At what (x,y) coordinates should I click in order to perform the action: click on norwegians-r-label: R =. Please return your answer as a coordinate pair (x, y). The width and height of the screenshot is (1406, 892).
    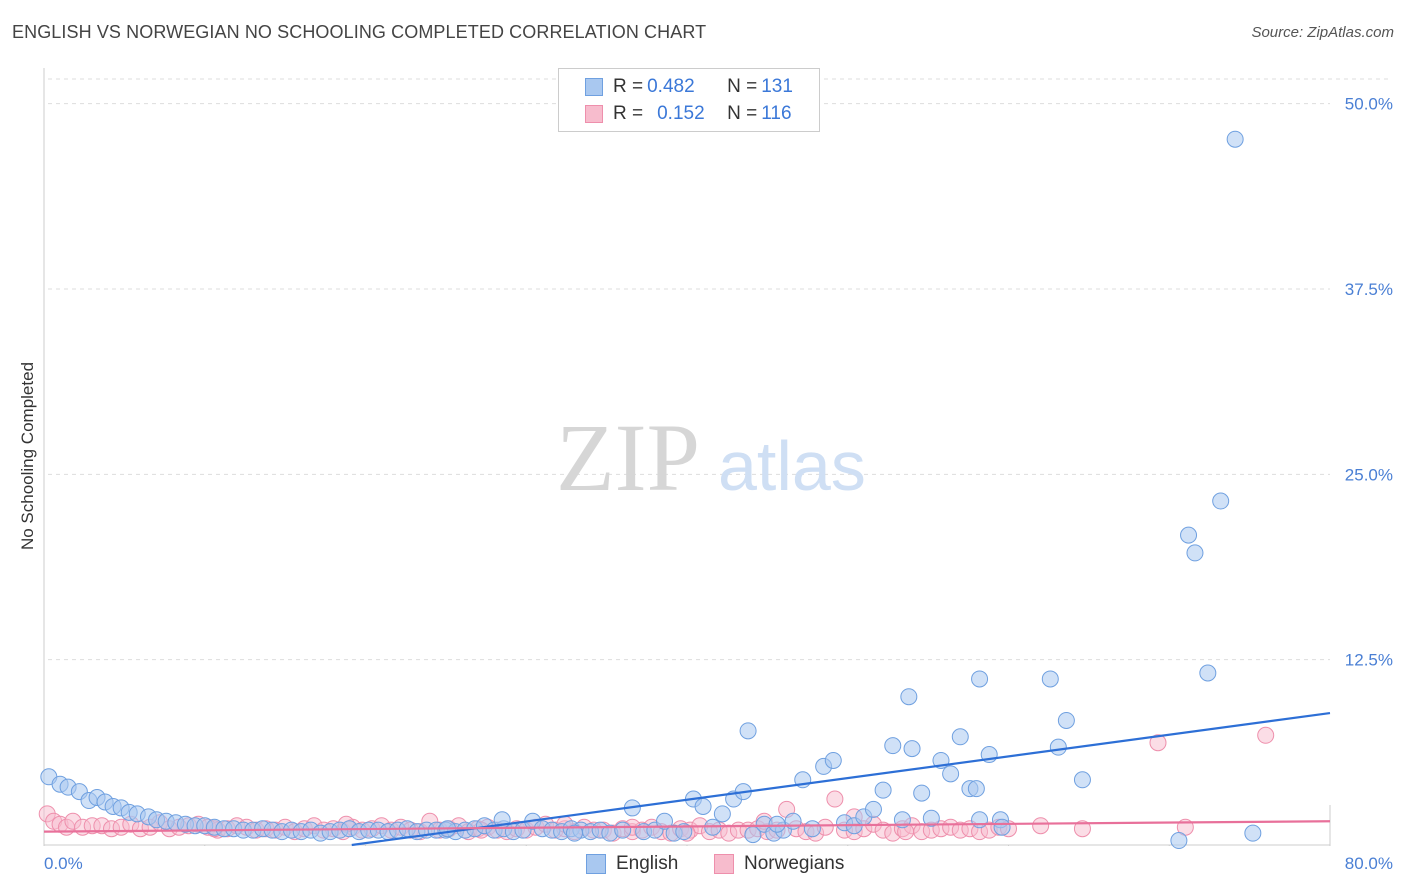
    Looking at the image, I should click on (628, 113).